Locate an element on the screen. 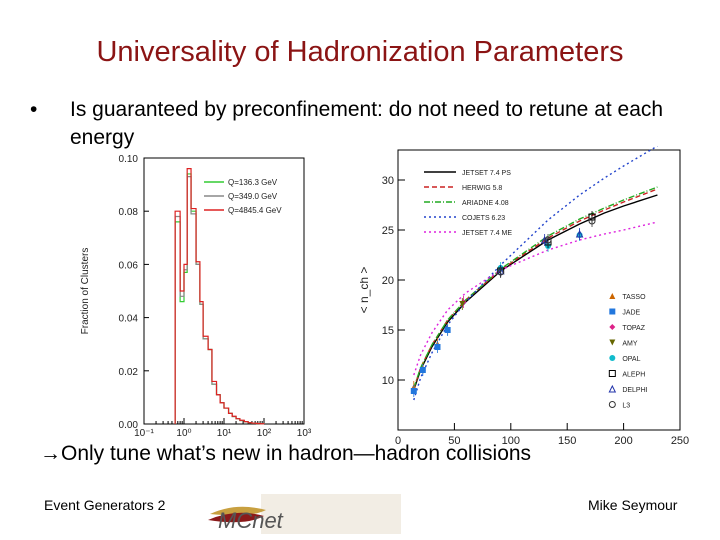 Image resolution: width=720 pixels, height=540 pixels. x-tick-label: 200 is located at coordinates (623, 440).